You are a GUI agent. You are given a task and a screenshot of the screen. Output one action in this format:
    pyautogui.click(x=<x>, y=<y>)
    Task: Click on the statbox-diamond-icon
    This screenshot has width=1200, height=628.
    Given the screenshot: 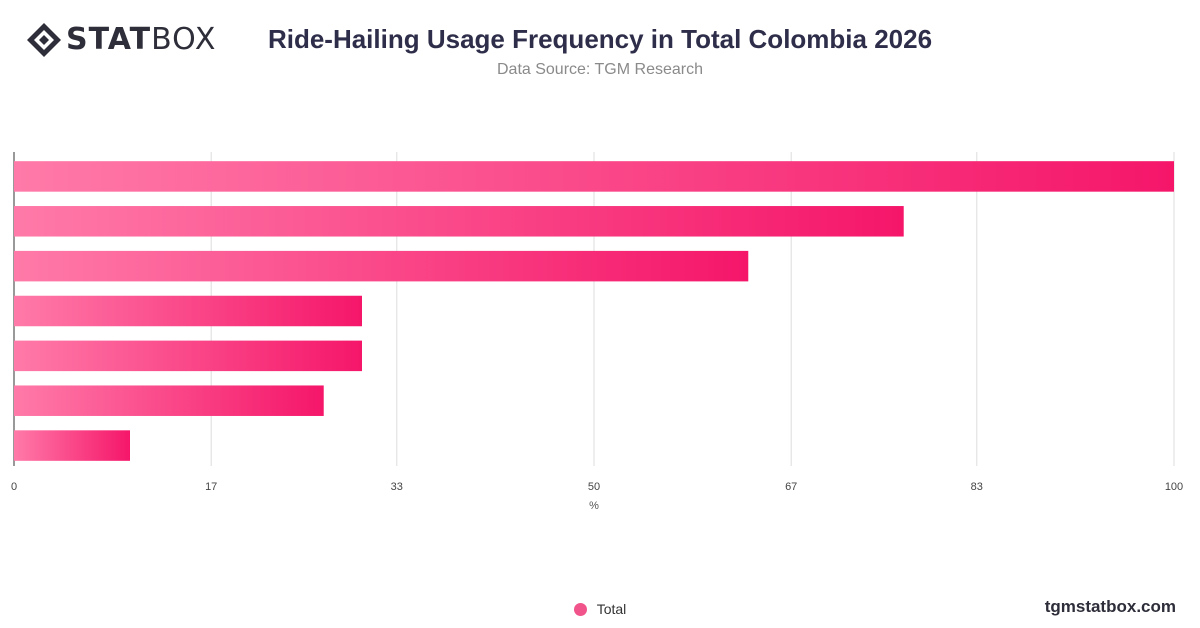 What is the action you would take?
    pyautogui.click(x=44, y=40)
    